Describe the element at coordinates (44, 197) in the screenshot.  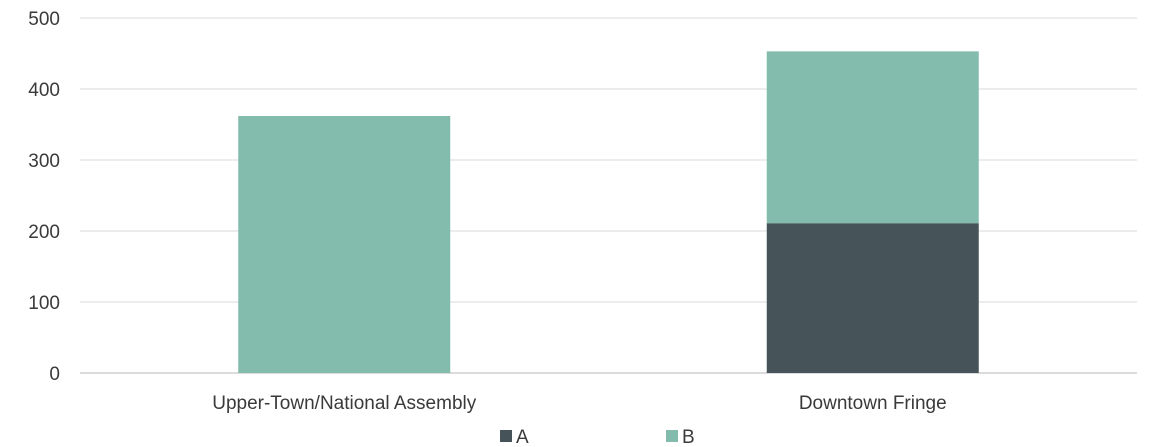
I see `y-axis-tick-labels: 0 100 200 300 400 500` at that location.